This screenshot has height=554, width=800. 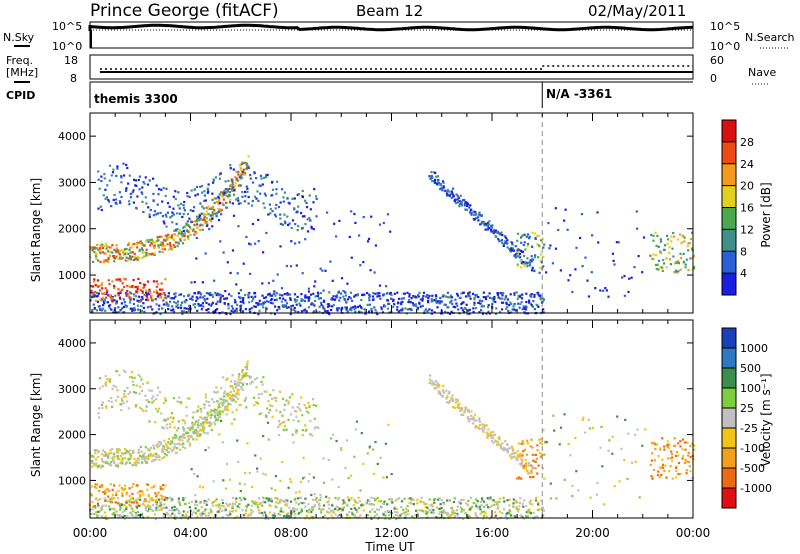 What do you see at coordinates (72, 435) in the screenshot?
I see `velocity-ytick-label: 2000` at bounding box center [72, 435].